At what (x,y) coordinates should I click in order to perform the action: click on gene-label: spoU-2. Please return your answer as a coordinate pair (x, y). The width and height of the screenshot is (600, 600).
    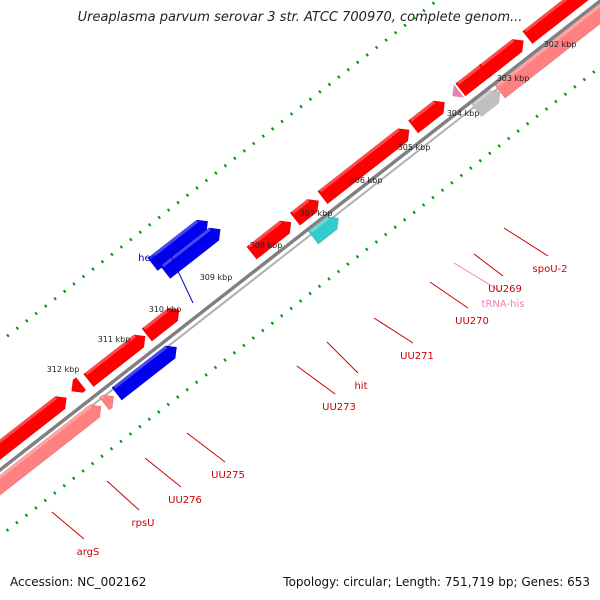
    Looking at the image, I should click on (550, 269).